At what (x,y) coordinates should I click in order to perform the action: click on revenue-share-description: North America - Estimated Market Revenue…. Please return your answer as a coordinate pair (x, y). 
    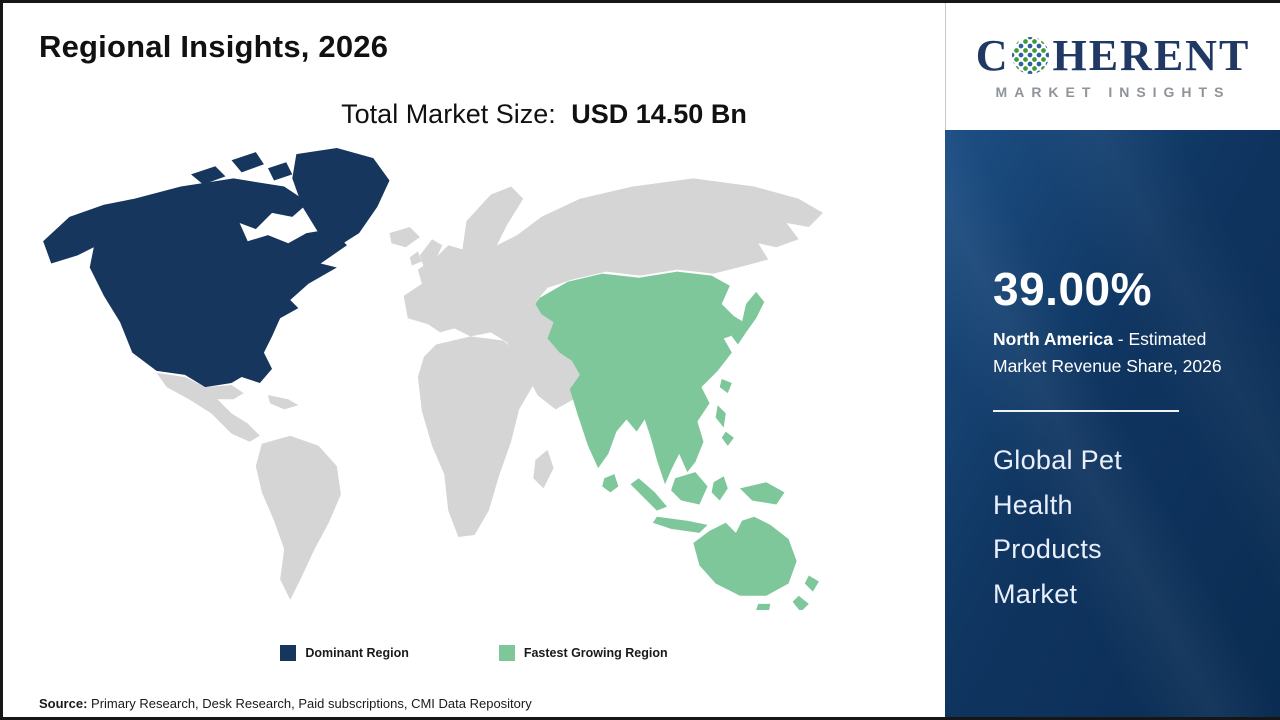
    Looking at the image, I should click on (1124, 353).